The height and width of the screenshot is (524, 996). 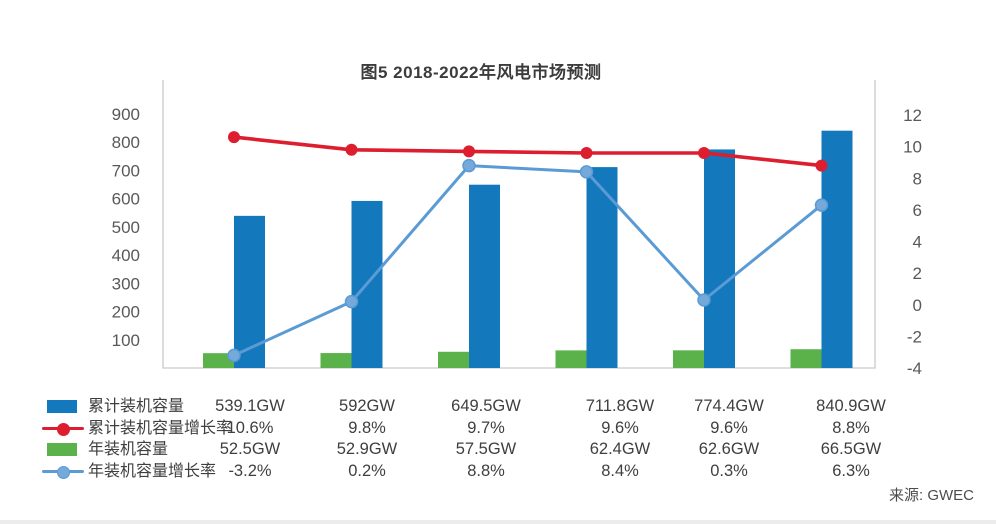 What do you see at coordinates (486, 427) in the screenshot?
I see `table-value: 9.7%` at bounding box center [486, 427].